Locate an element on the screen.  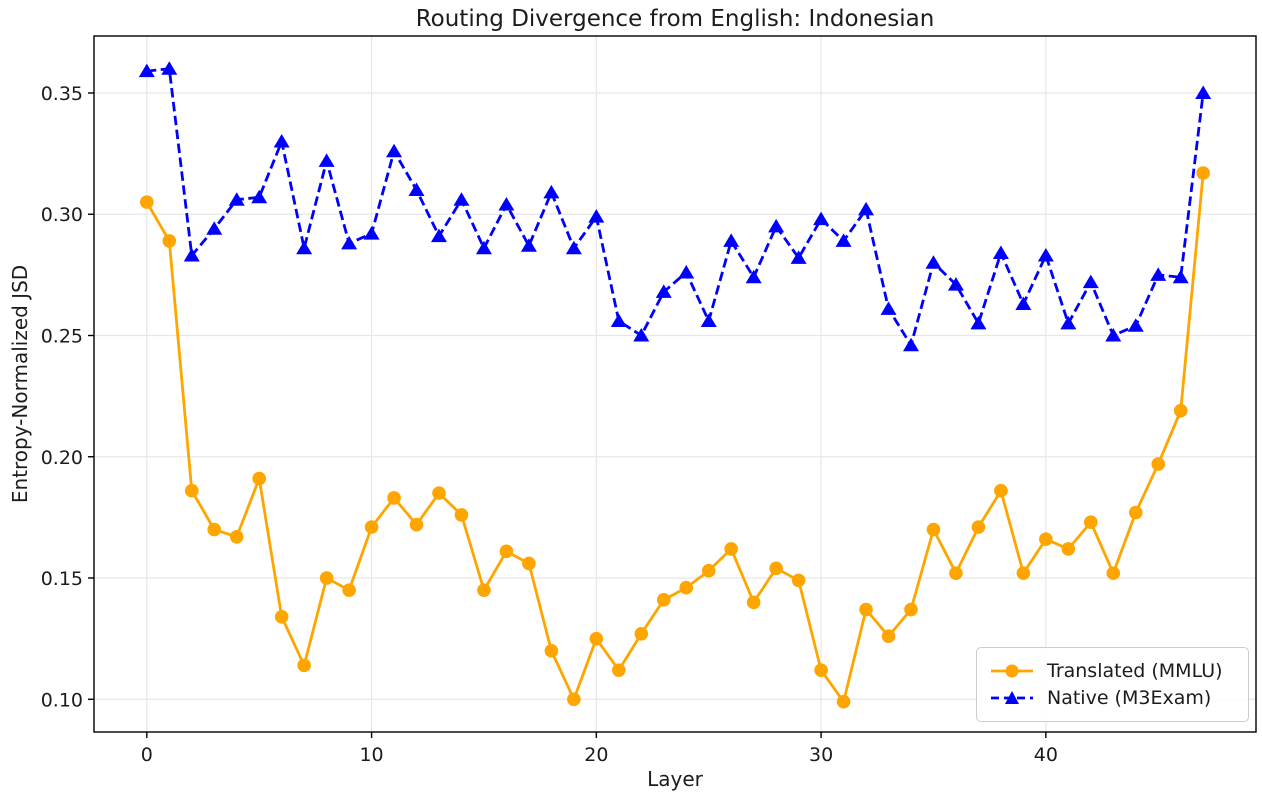
legend: Translated (MMLU) Native (M3Exam) is located at coordinates (1112, 684).